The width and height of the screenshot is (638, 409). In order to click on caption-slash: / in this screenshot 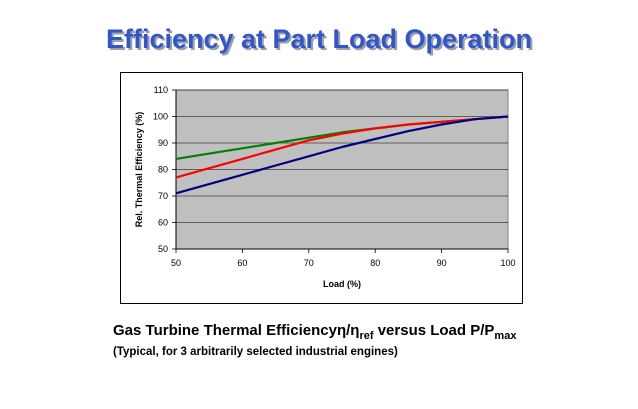, I will do `click(348, 330)`.